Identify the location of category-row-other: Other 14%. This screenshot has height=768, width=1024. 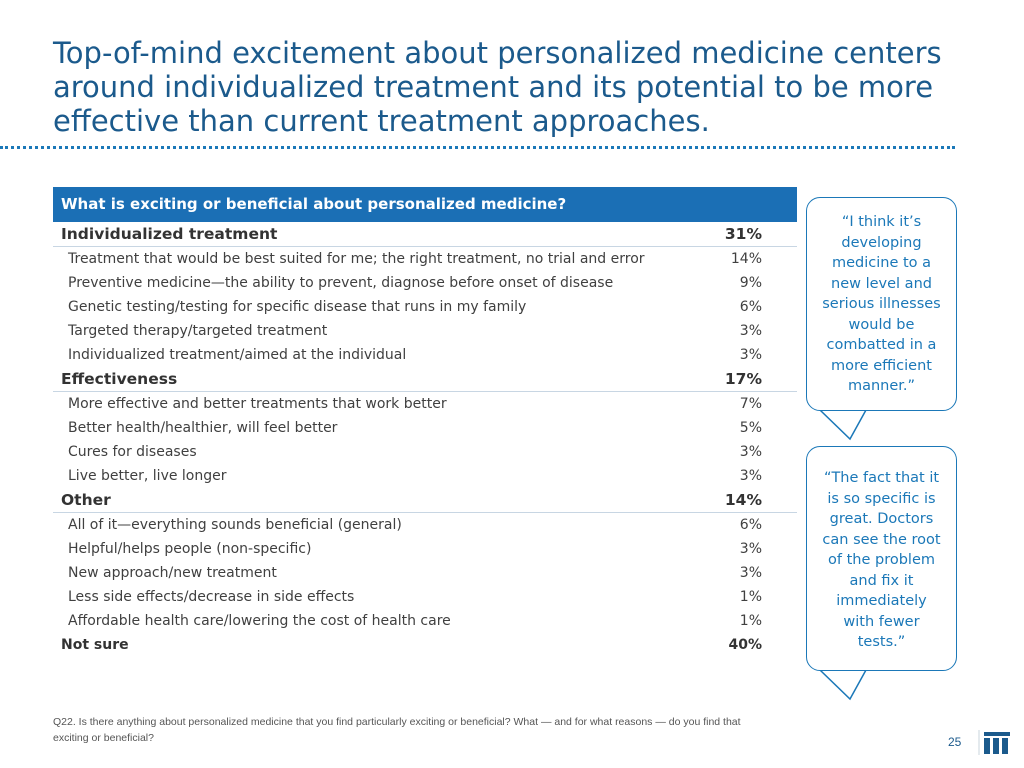
(425, 500).